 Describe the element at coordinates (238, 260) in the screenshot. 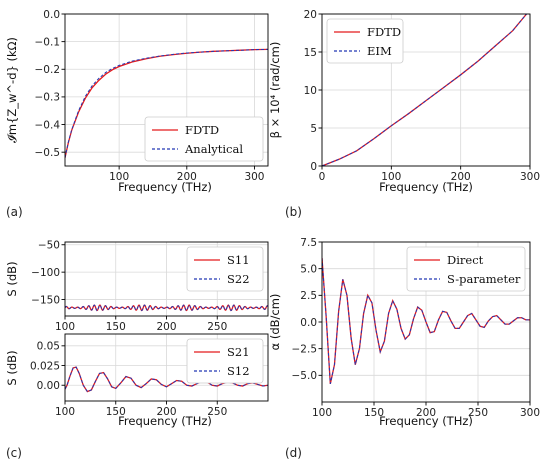

I see `legend-label: S11` at that location.